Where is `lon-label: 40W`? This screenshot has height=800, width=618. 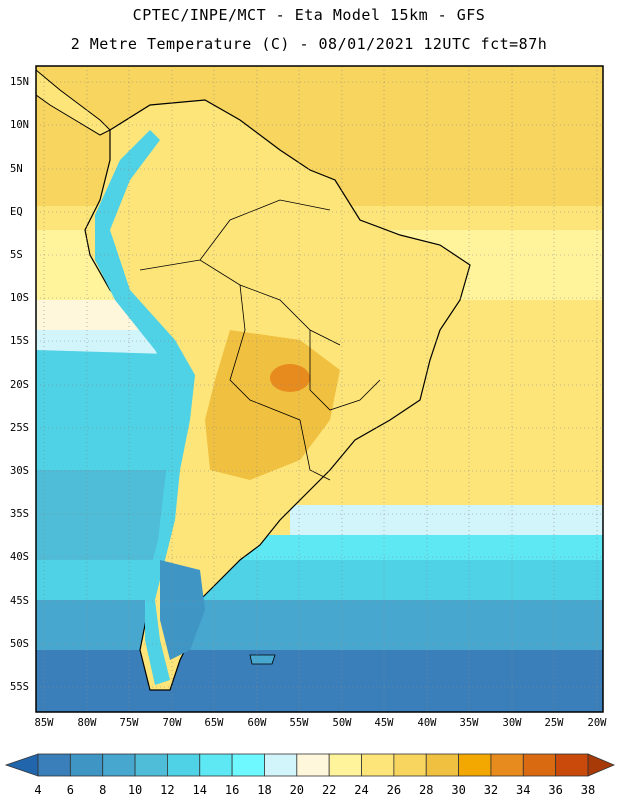 lon-label: 40W is located at coordinates (427, 723).